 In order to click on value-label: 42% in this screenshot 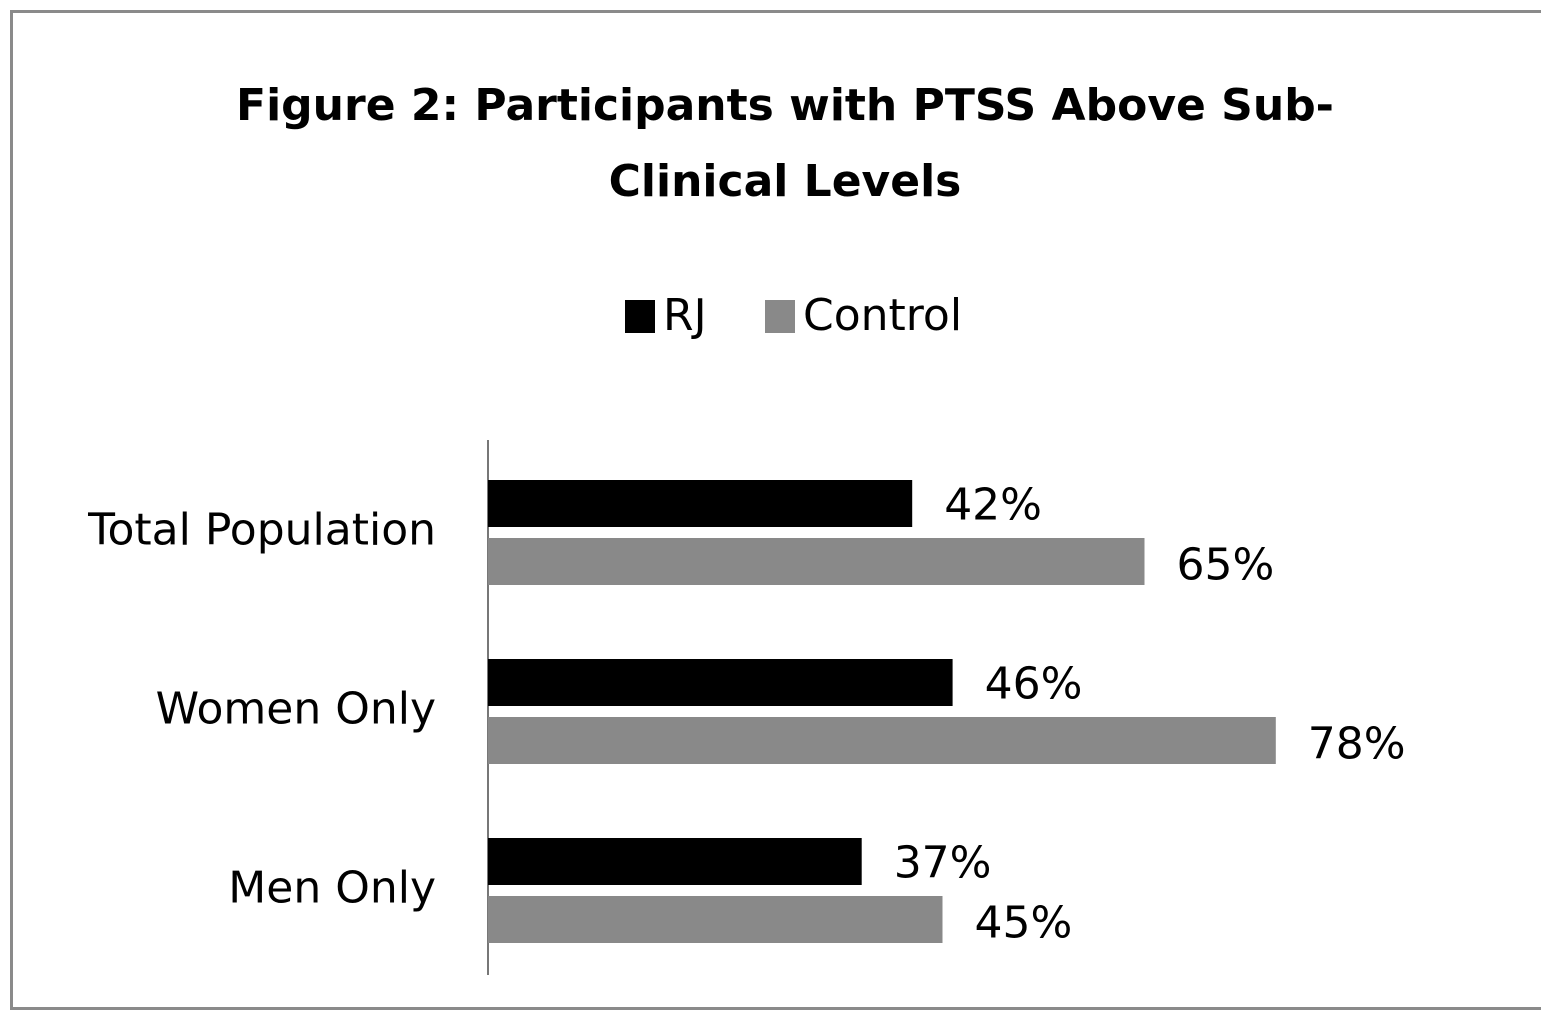, I will do `click(993, 505)`.